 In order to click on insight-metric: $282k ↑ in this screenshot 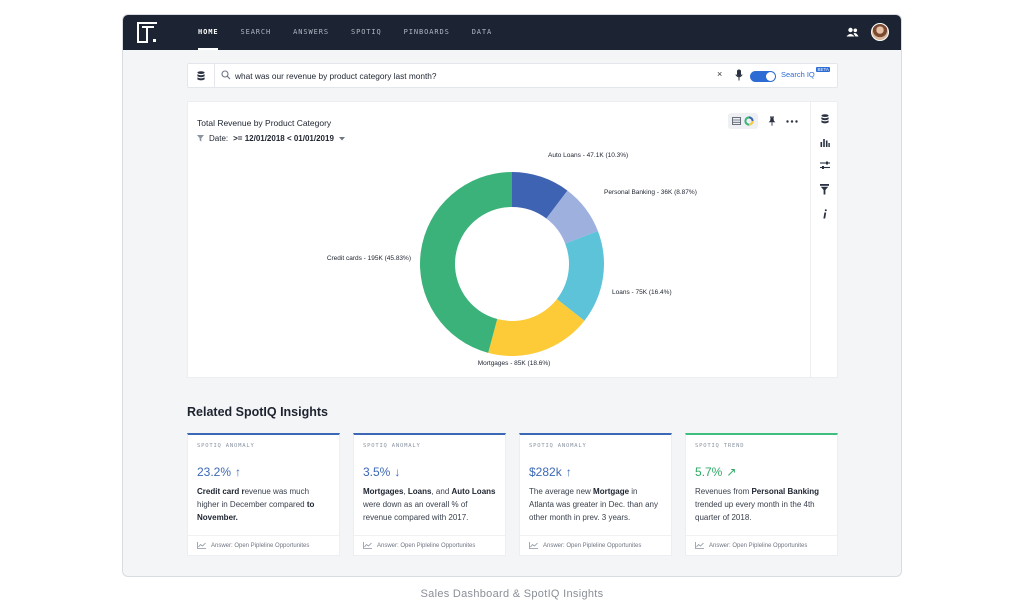, I will do `click(550, 472)`.